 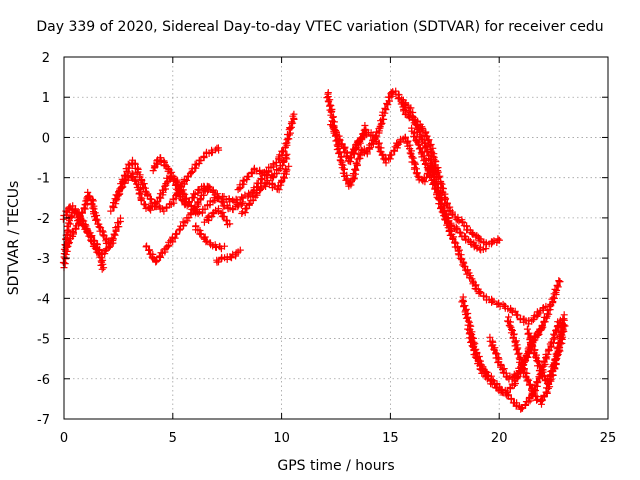 What do you see at coordinates (390, 438) in the screenshot?
I see `x-tick-label: 15` at bounding box center [390, 438].